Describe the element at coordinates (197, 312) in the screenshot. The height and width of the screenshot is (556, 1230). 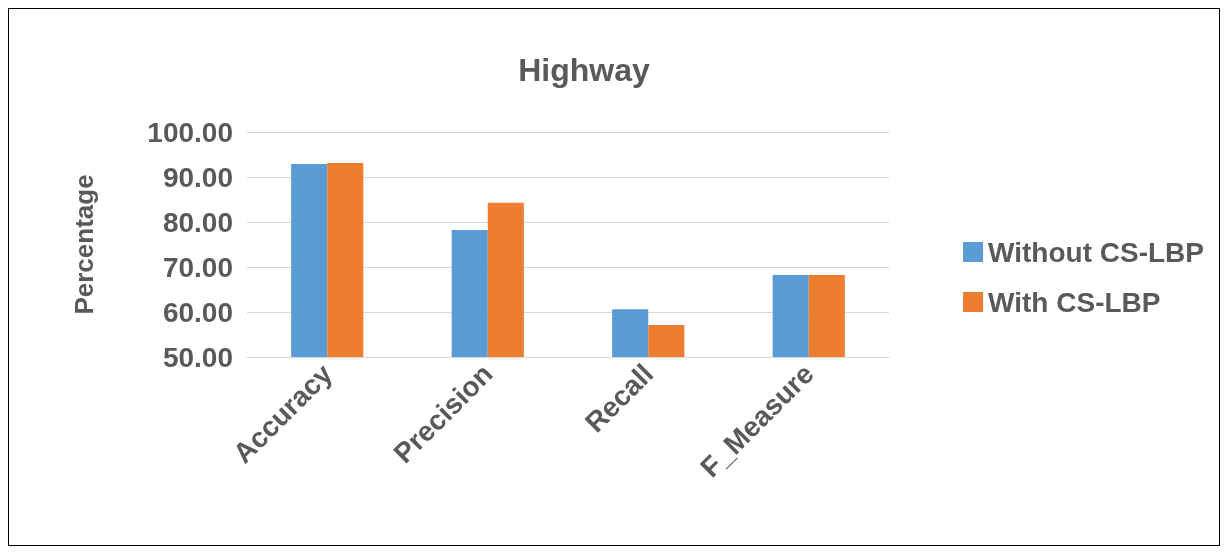
I see `y-tick-label: 60.00` at that location.